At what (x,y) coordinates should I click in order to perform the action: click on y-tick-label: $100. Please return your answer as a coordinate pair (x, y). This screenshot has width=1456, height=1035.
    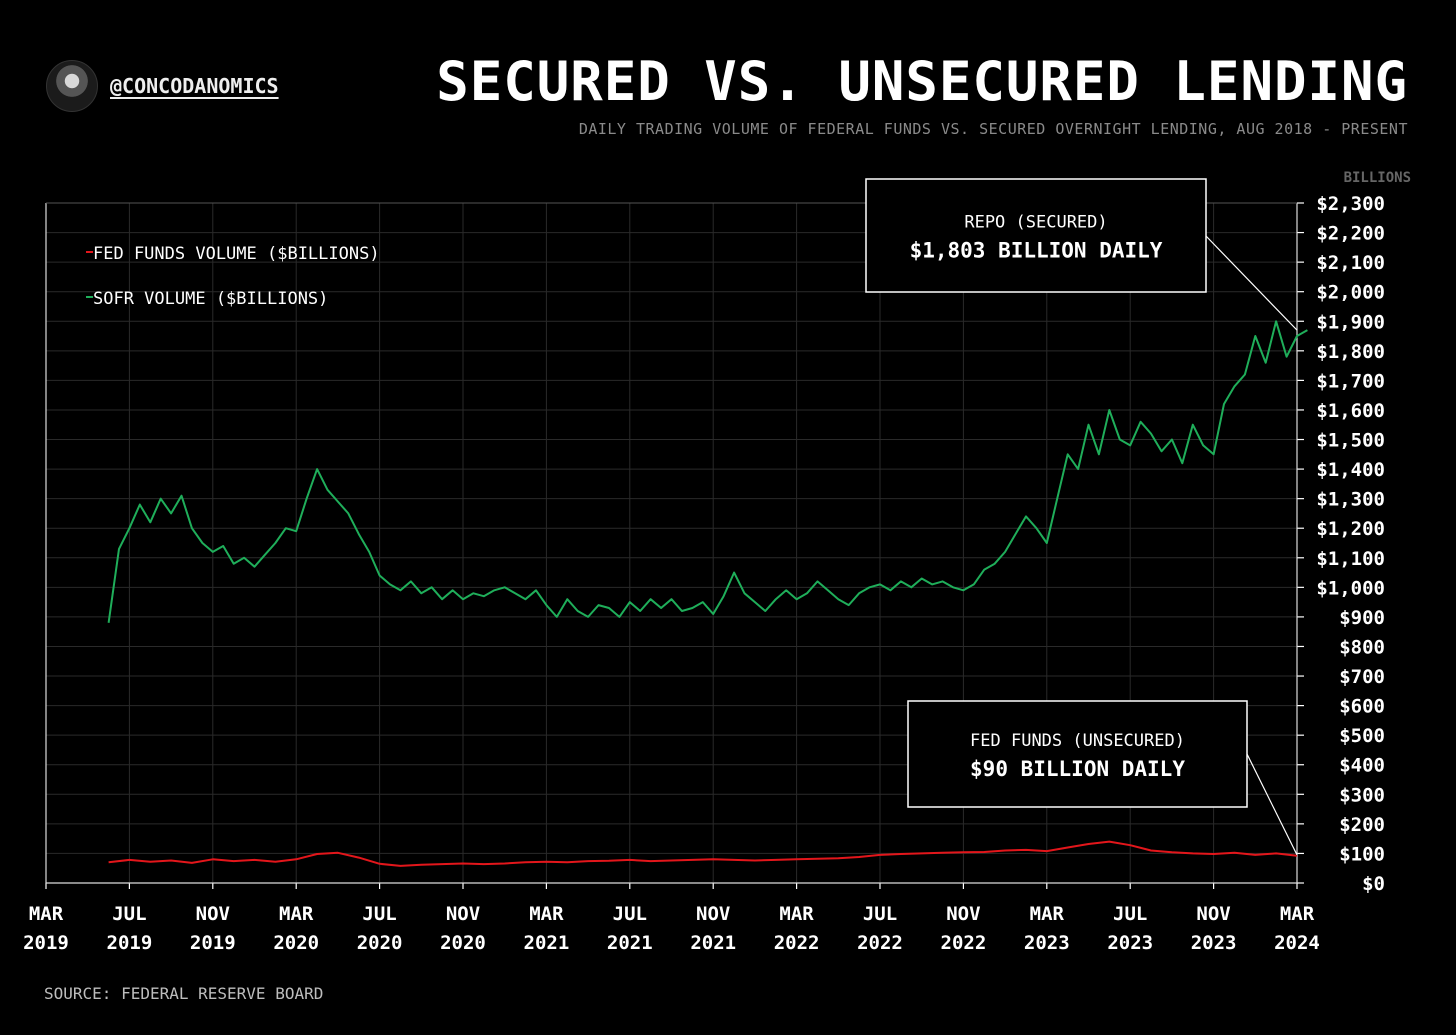
    Looking at the image, I should click on (1362, 854).